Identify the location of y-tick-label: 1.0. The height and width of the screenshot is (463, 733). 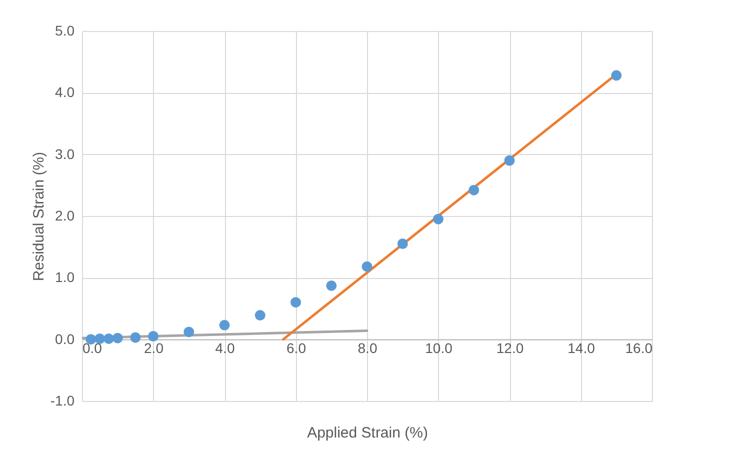
(65, 277).